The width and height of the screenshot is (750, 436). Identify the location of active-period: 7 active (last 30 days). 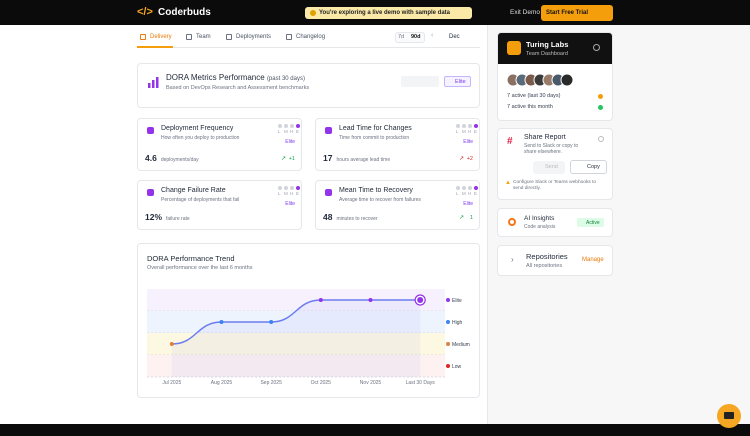
(534, 96).